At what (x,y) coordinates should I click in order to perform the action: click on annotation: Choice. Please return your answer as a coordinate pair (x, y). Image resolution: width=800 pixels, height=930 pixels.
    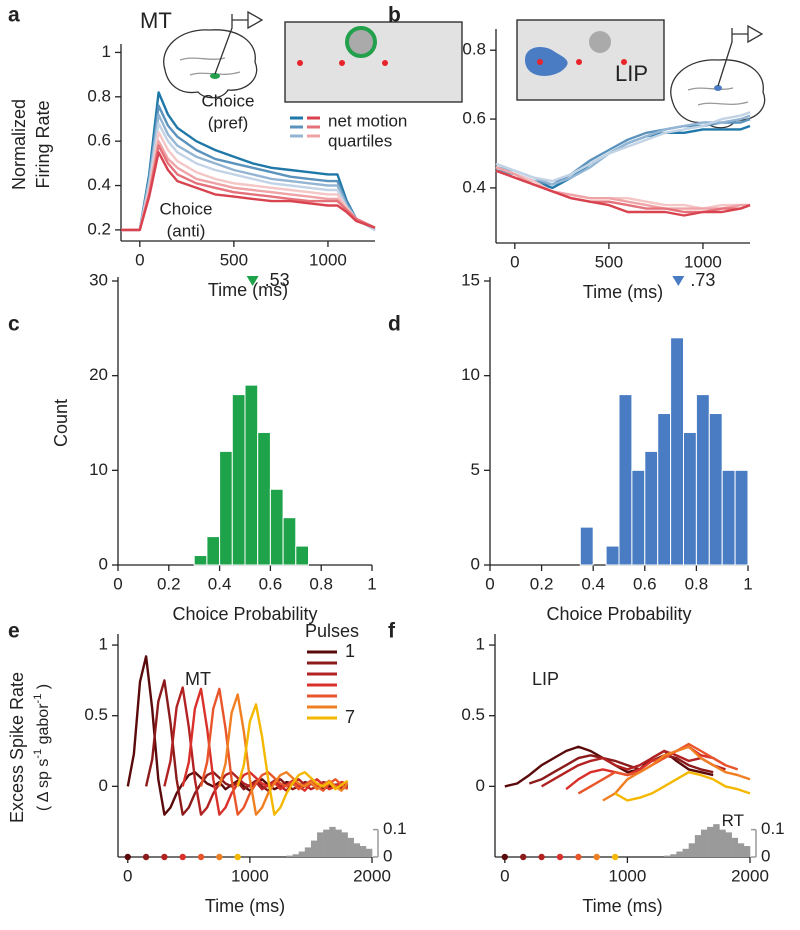
    Looking at the image, I should click on (186, 208).